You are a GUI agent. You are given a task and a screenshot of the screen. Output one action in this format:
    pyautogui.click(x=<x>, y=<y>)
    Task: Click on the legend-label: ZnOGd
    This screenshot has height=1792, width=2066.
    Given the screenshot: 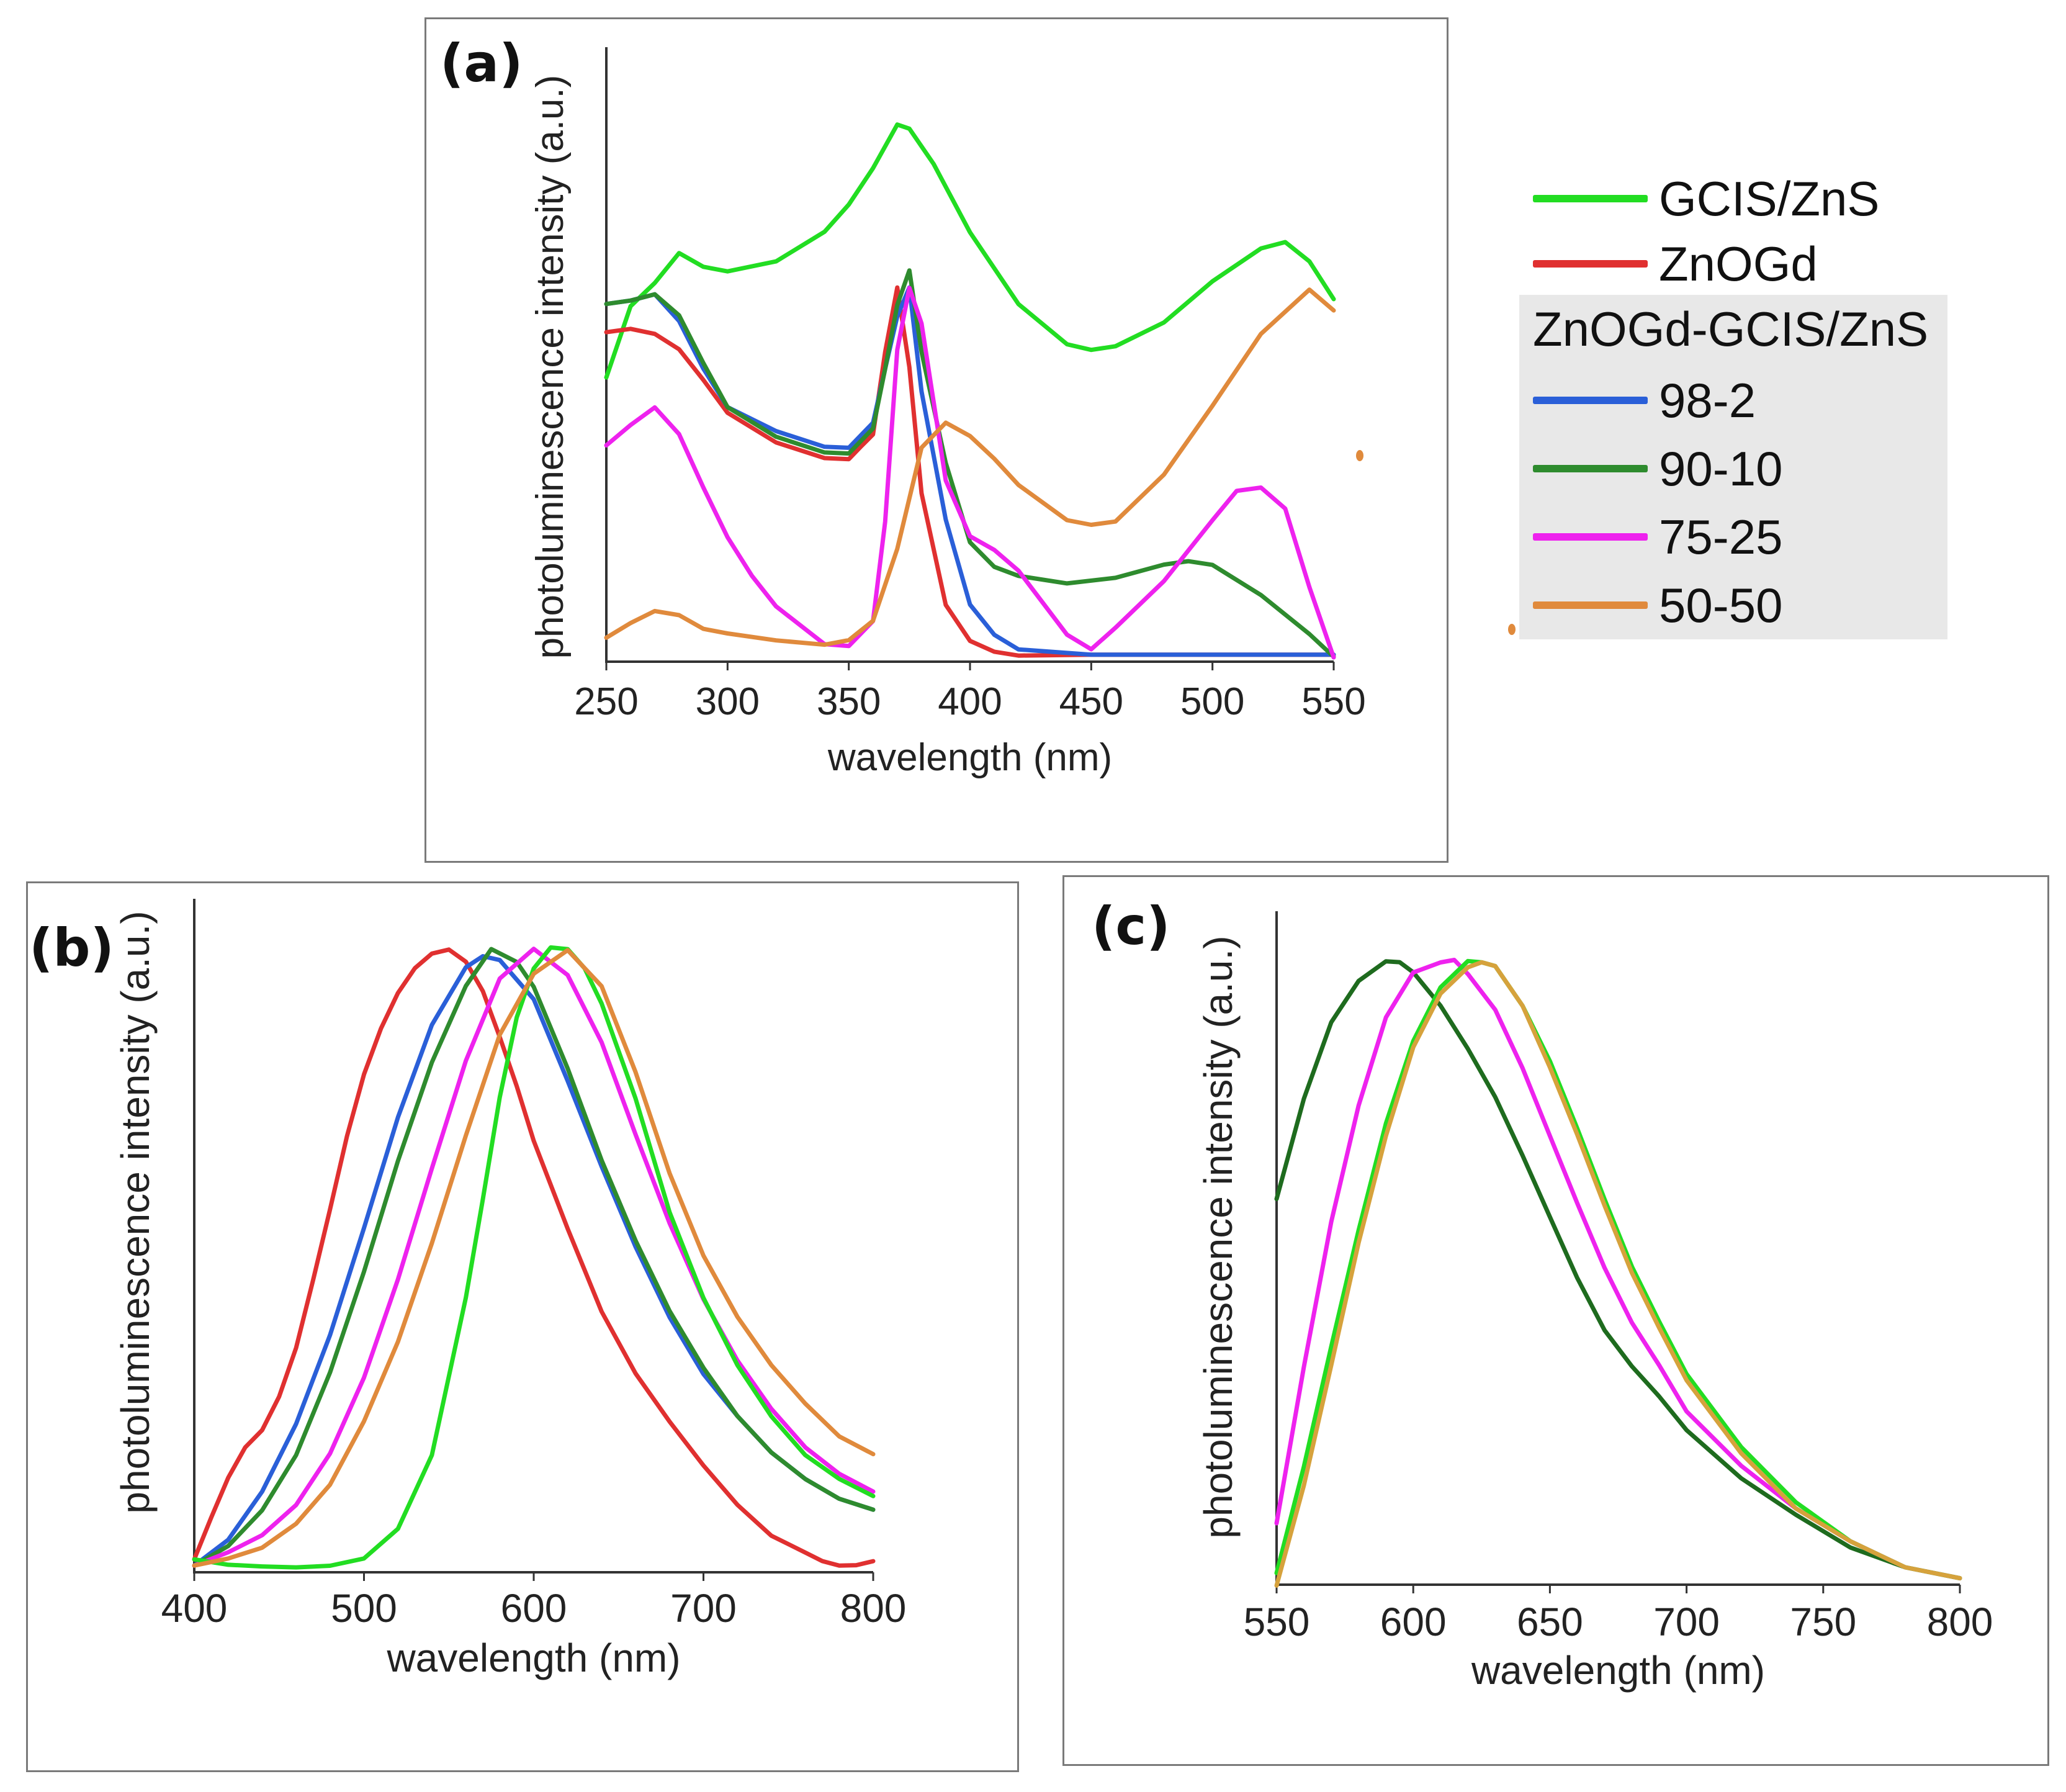 What is the action you would take?
    pyautogui.click(x=1738, y=263)
    